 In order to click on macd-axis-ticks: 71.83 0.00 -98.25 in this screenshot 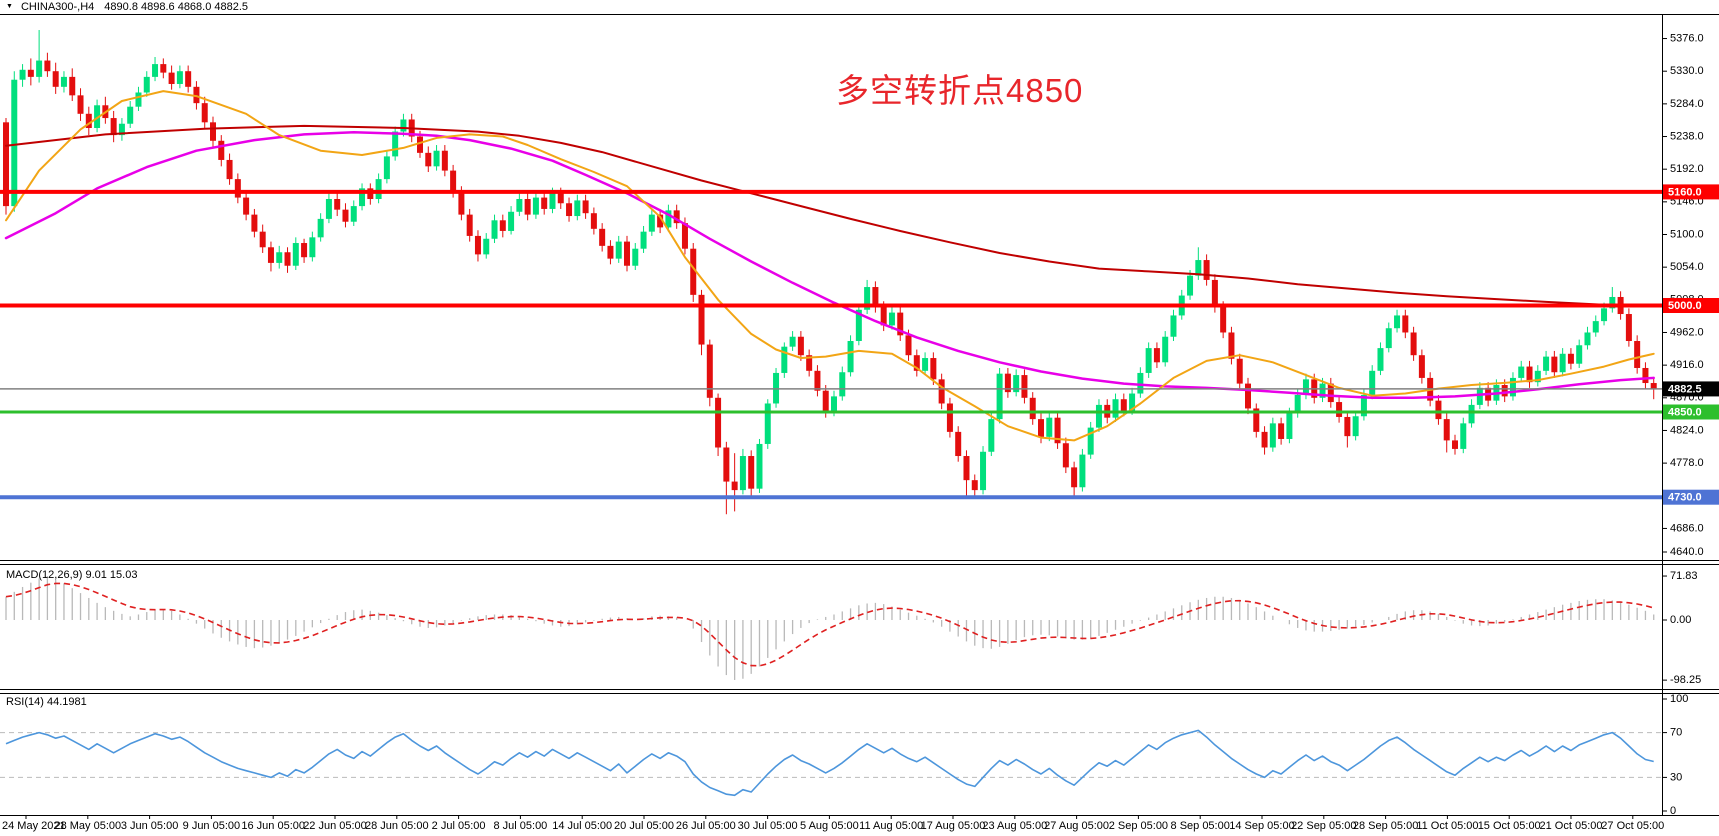, I will do `click(1681, 628)`.